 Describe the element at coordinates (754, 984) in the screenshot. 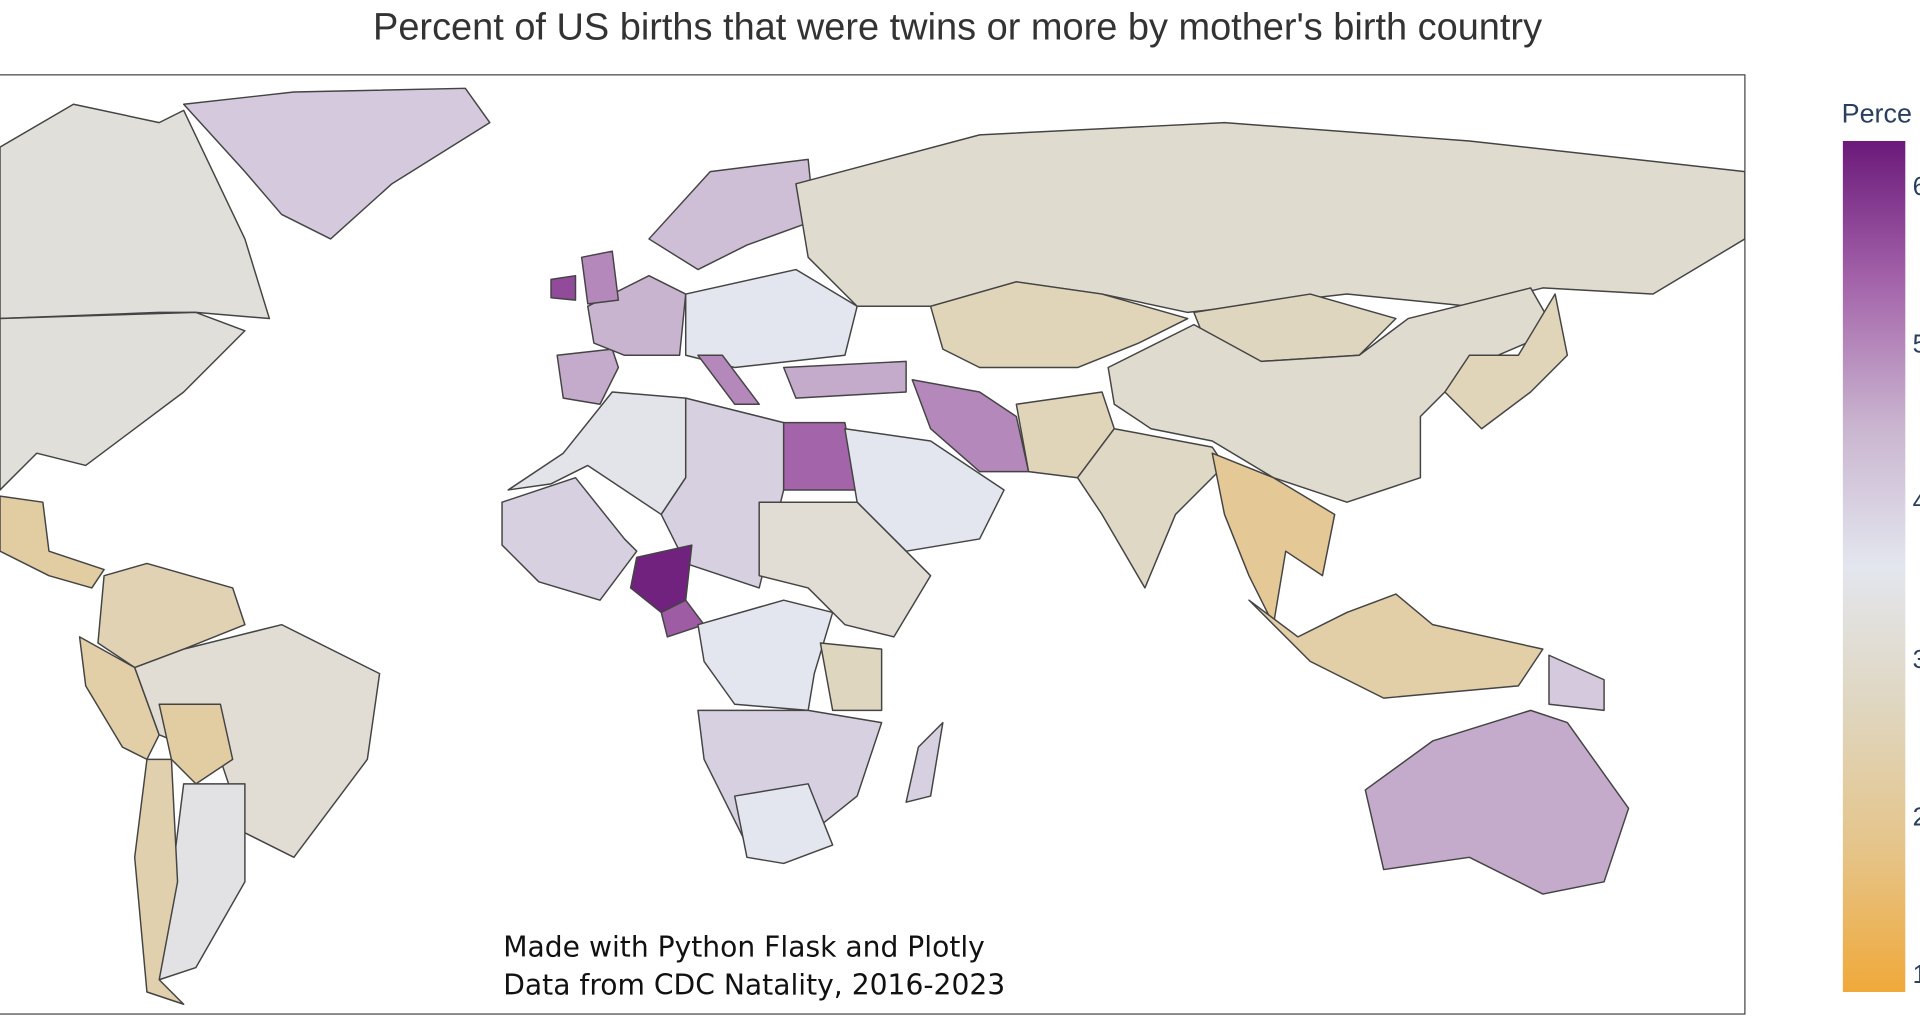

I see `annotation: Data from CDC Natality, 2016-2023` at that location.